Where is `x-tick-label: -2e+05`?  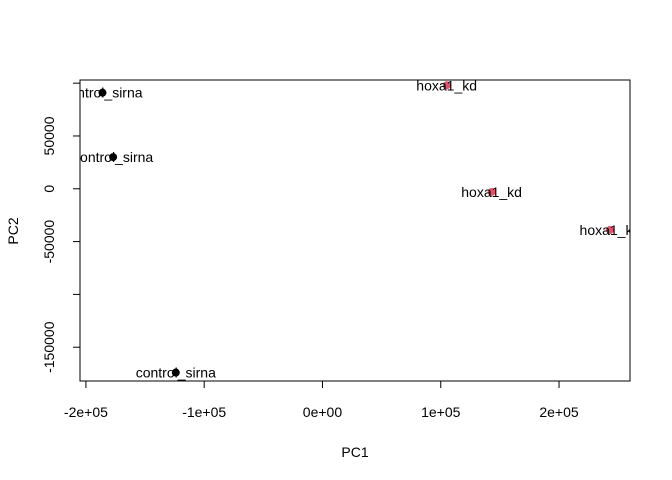
x-tick-label: -2e+05 is located at coordinates (86, 412).